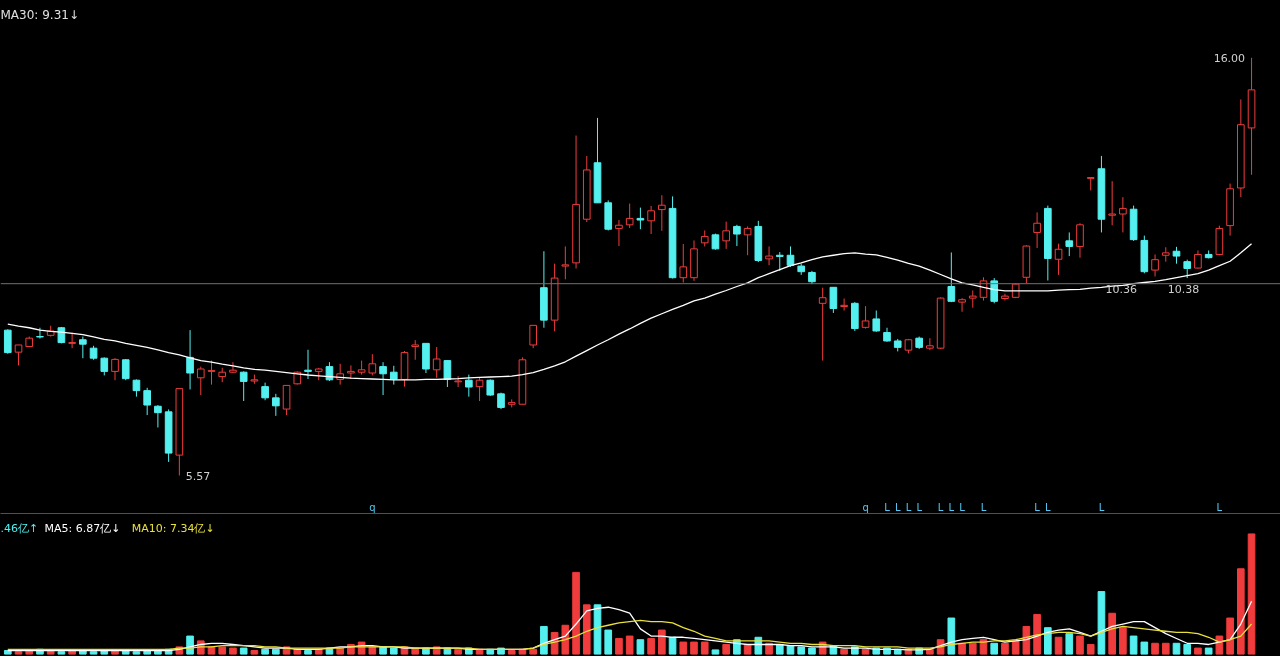 Image resolution: width=1280 pixels, height=656 pixels. What do you see at coordinates (198, 476) in the screenshot?
I see `annotation: 5.57` at bounding box center [198, 476].